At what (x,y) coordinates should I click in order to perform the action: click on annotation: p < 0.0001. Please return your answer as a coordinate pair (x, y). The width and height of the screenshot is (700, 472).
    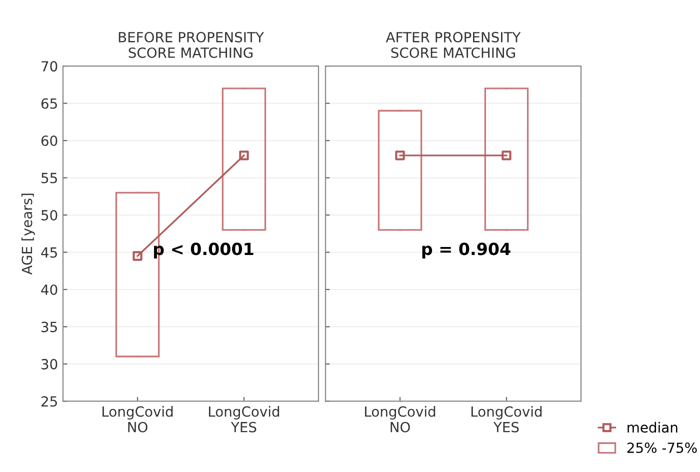
    Looking at the image, I should click on (204, 250).